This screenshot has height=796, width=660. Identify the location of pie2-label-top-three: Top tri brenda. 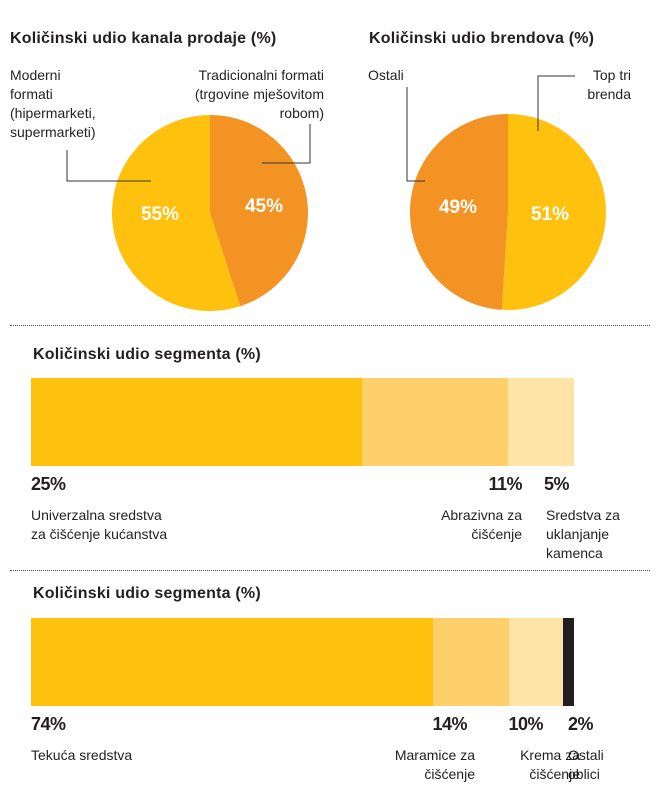
(609, 84).